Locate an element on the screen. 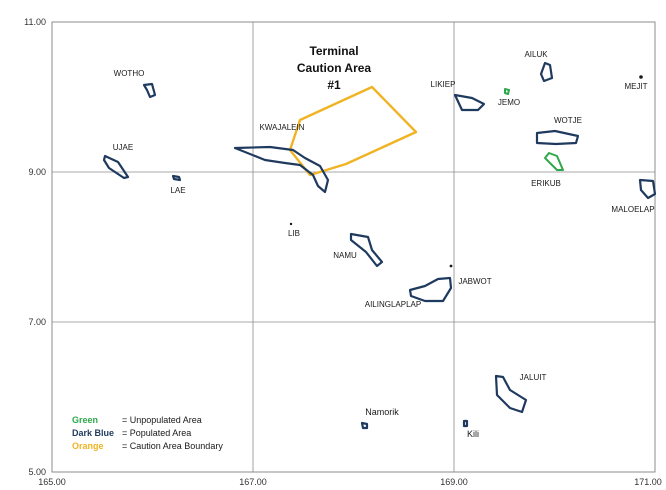 The width and height of the screenshot is (666, 490). legend-blue-value: = Populated Area is located at coordinates (156, 433).